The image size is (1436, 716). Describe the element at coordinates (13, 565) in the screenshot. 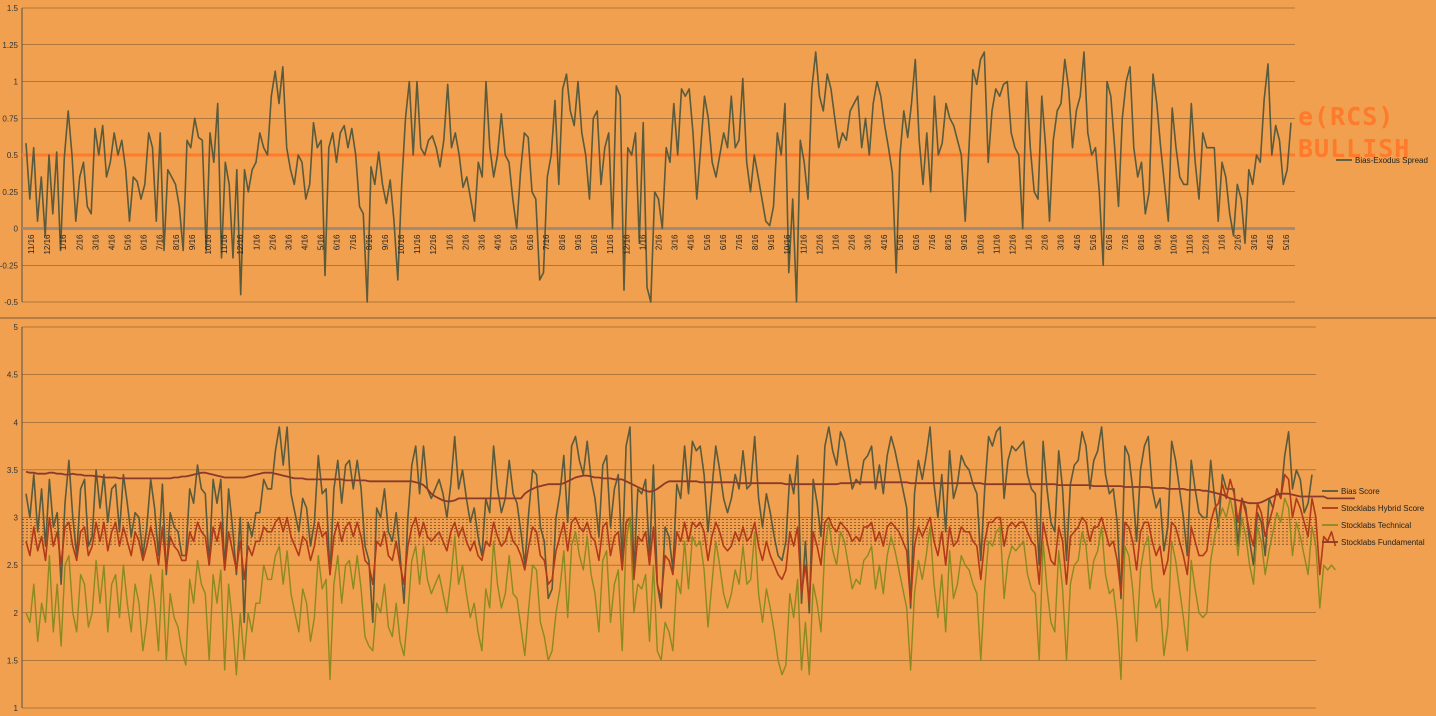

I see `y-tick-label: 2.5` at that location.